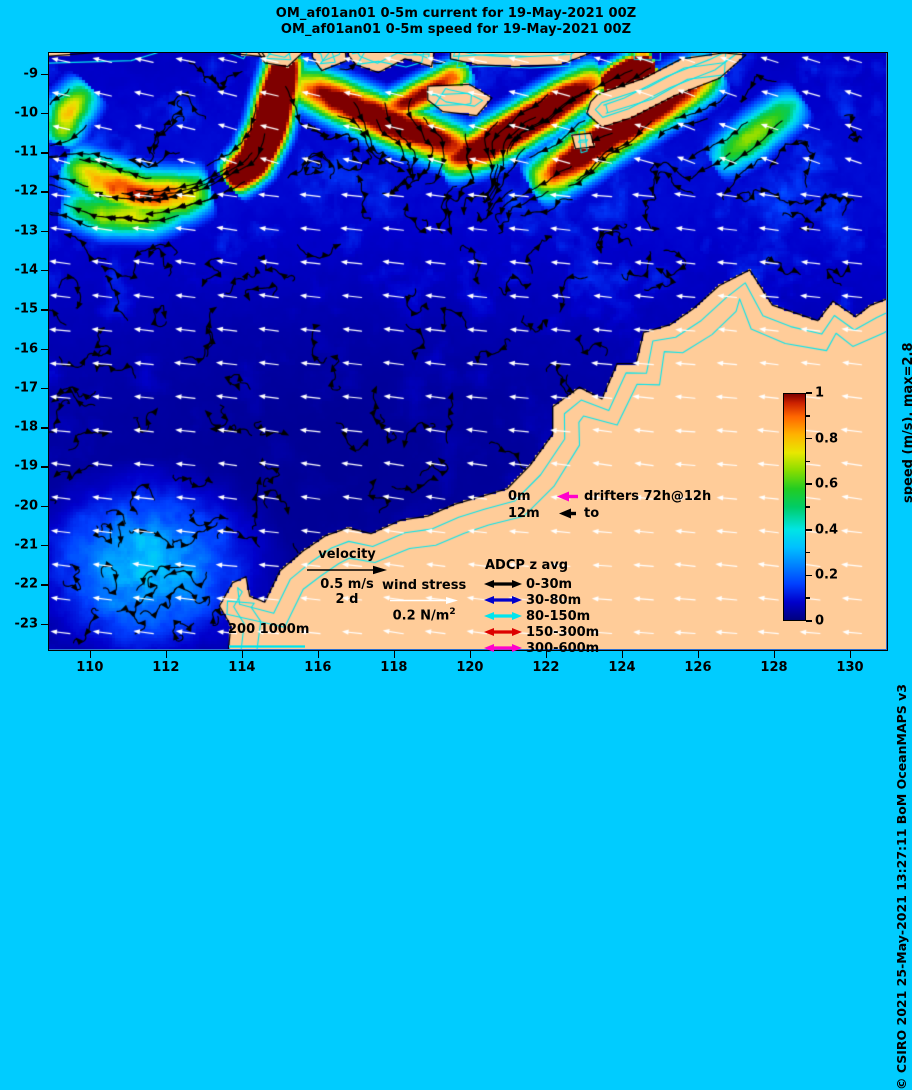 This screenshot has height=1090, width=912. What do you see at coordinates (394, 667) in the screenshot?
I see `x-tick-label-118: 118` at bounding box center [394, 667].